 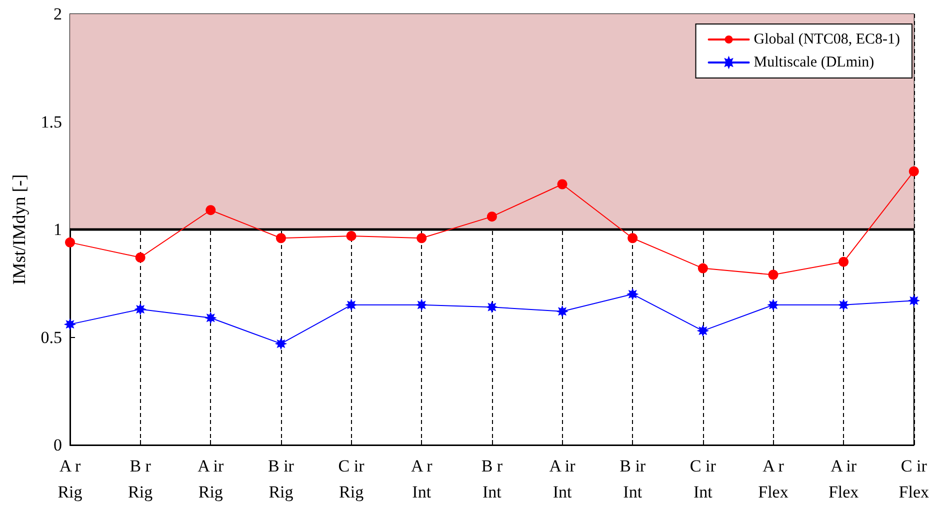 I want to click on y-tick-label: 0.5, so click(x=51, y=337).